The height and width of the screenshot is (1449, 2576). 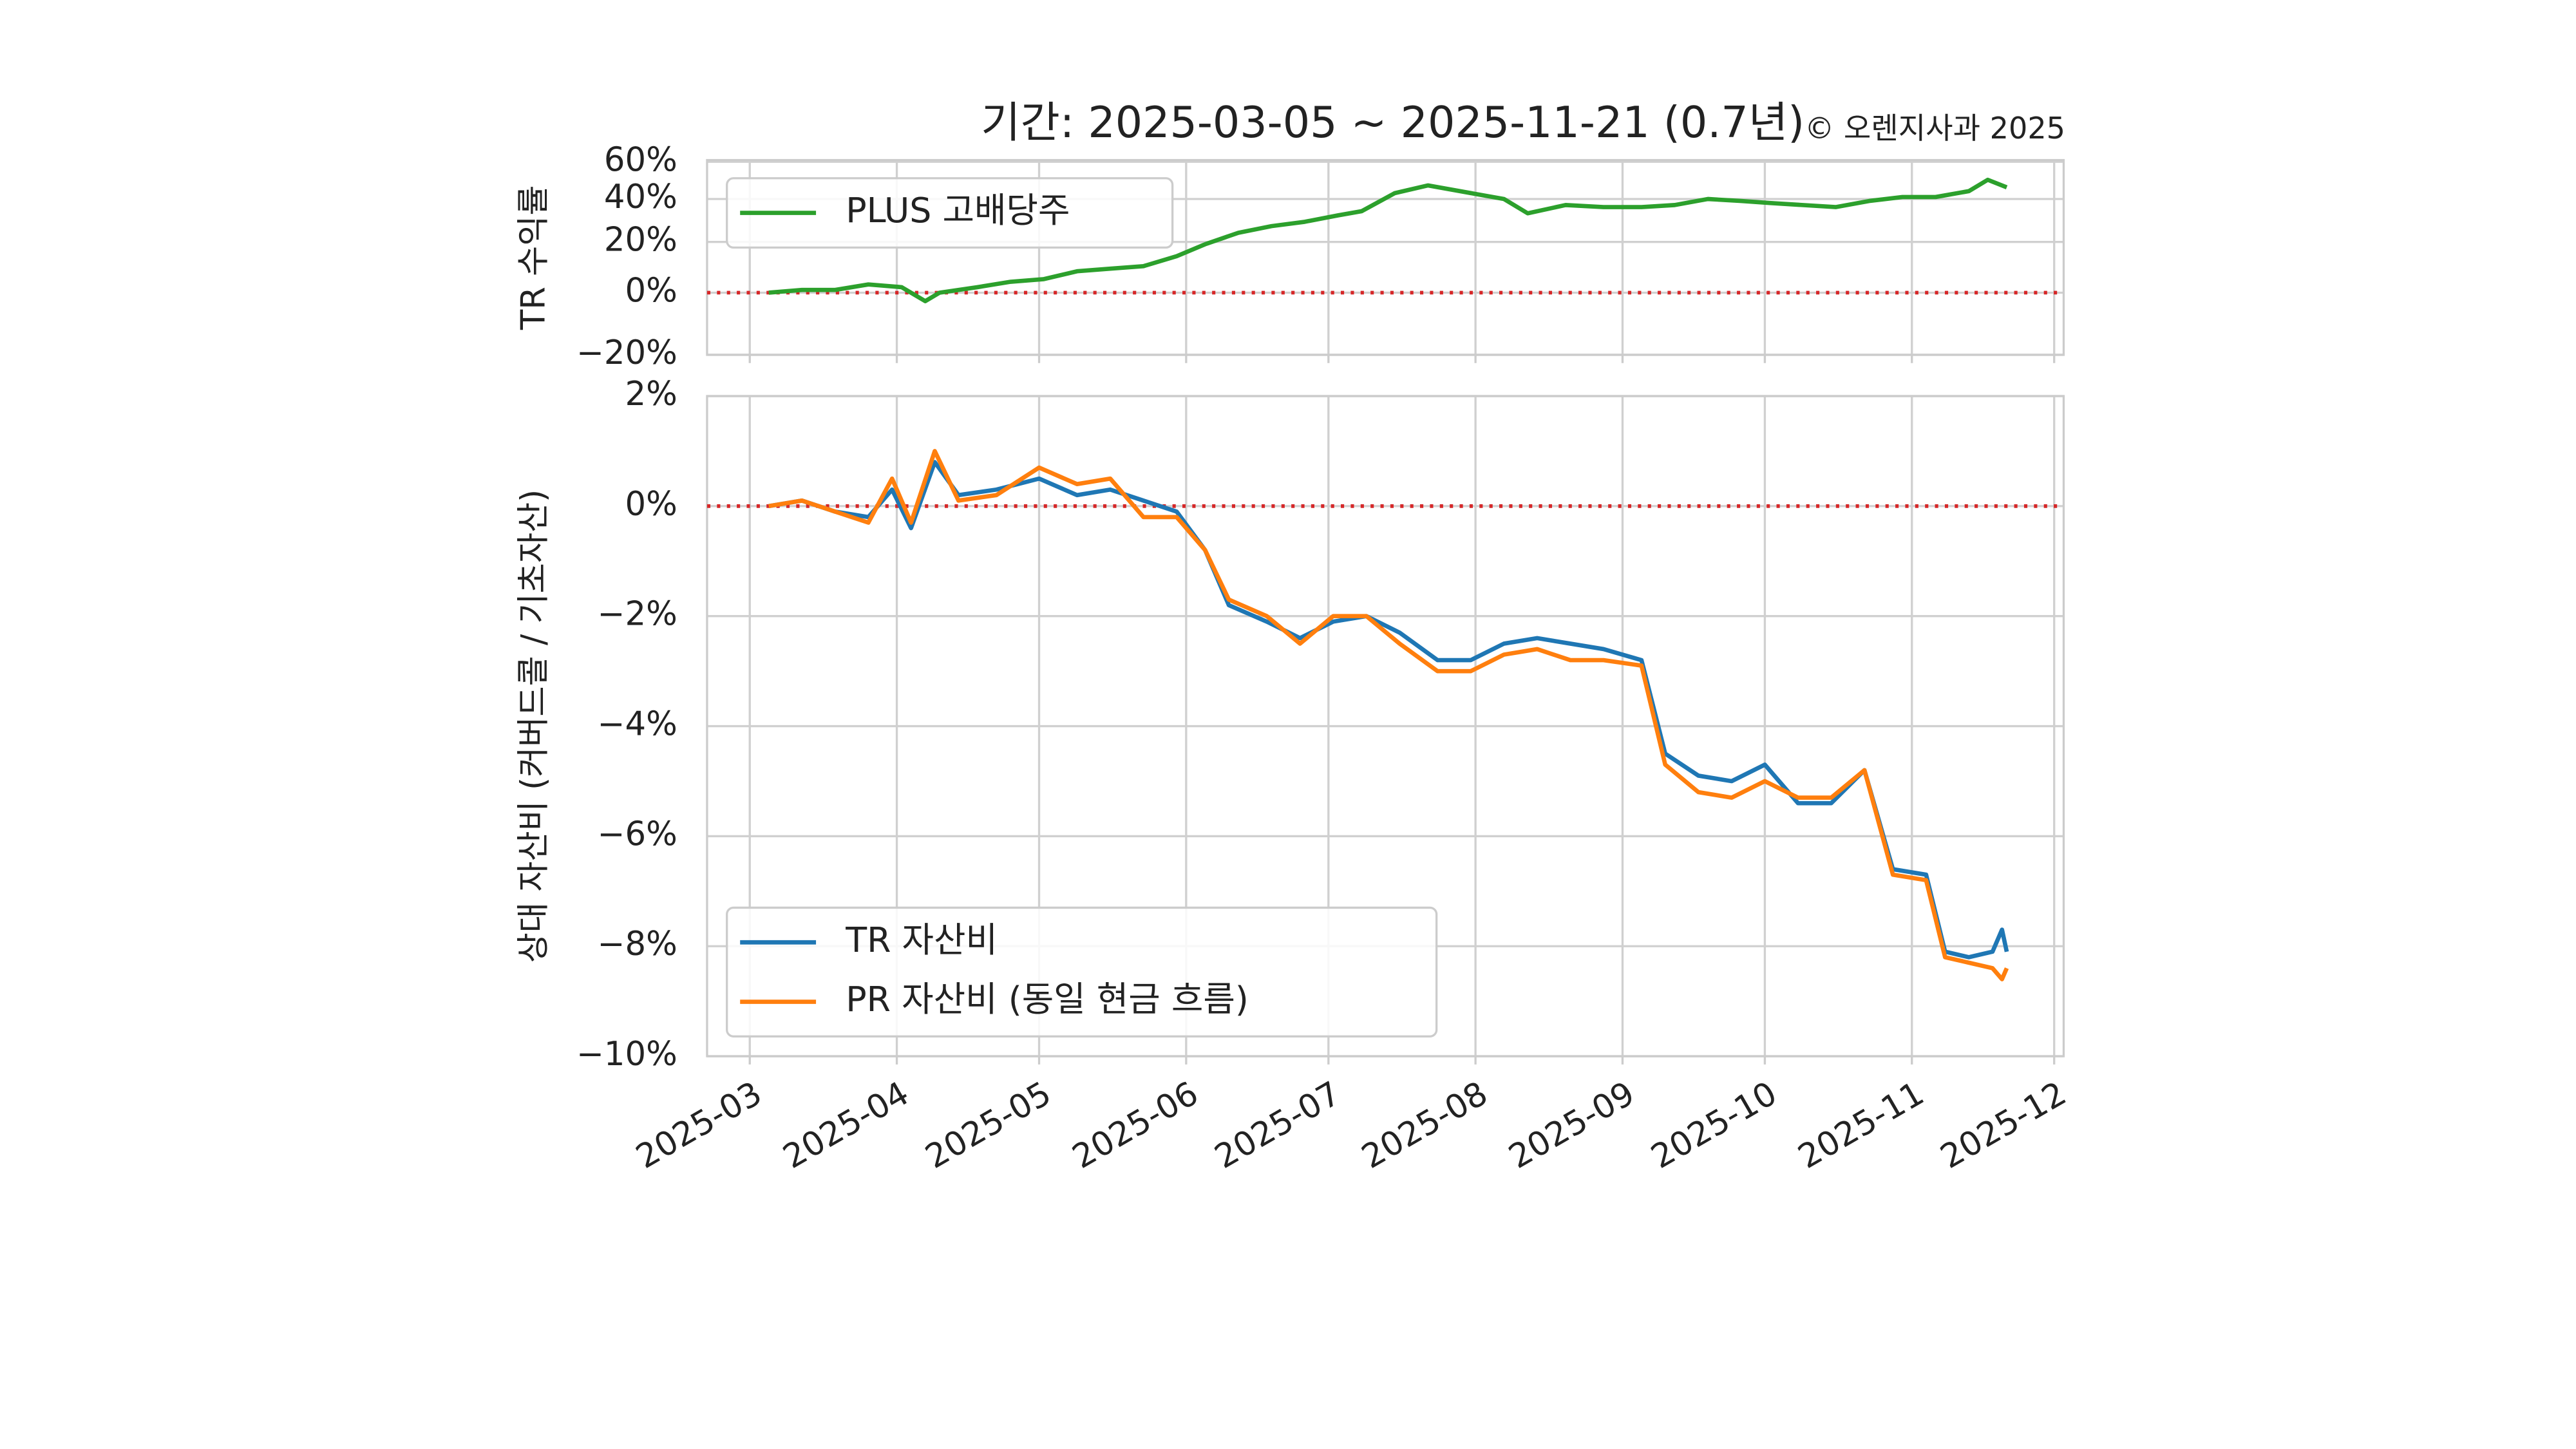 I want to click on annotation: © 오렌지사과 2025, so click(x=1934, y=128).